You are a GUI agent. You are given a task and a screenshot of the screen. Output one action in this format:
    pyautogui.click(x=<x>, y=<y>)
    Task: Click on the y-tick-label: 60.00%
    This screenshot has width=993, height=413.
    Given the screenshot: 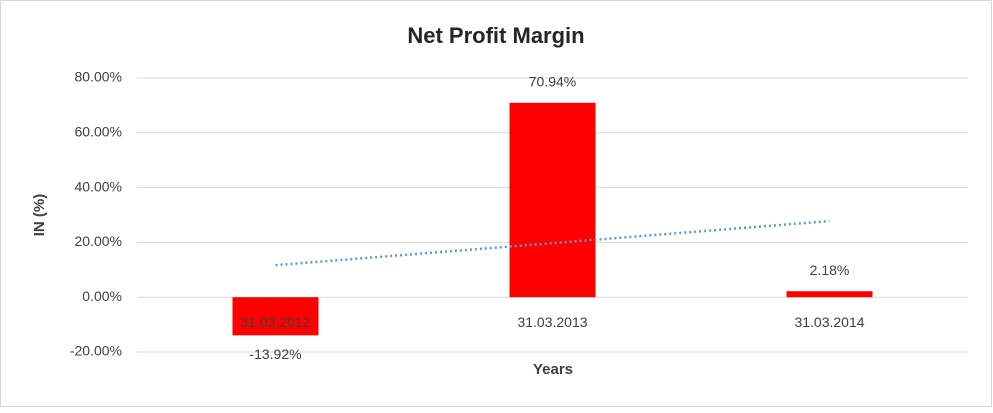 What is the action you would take?
    pyautogui.click(x=98, y=132)
    